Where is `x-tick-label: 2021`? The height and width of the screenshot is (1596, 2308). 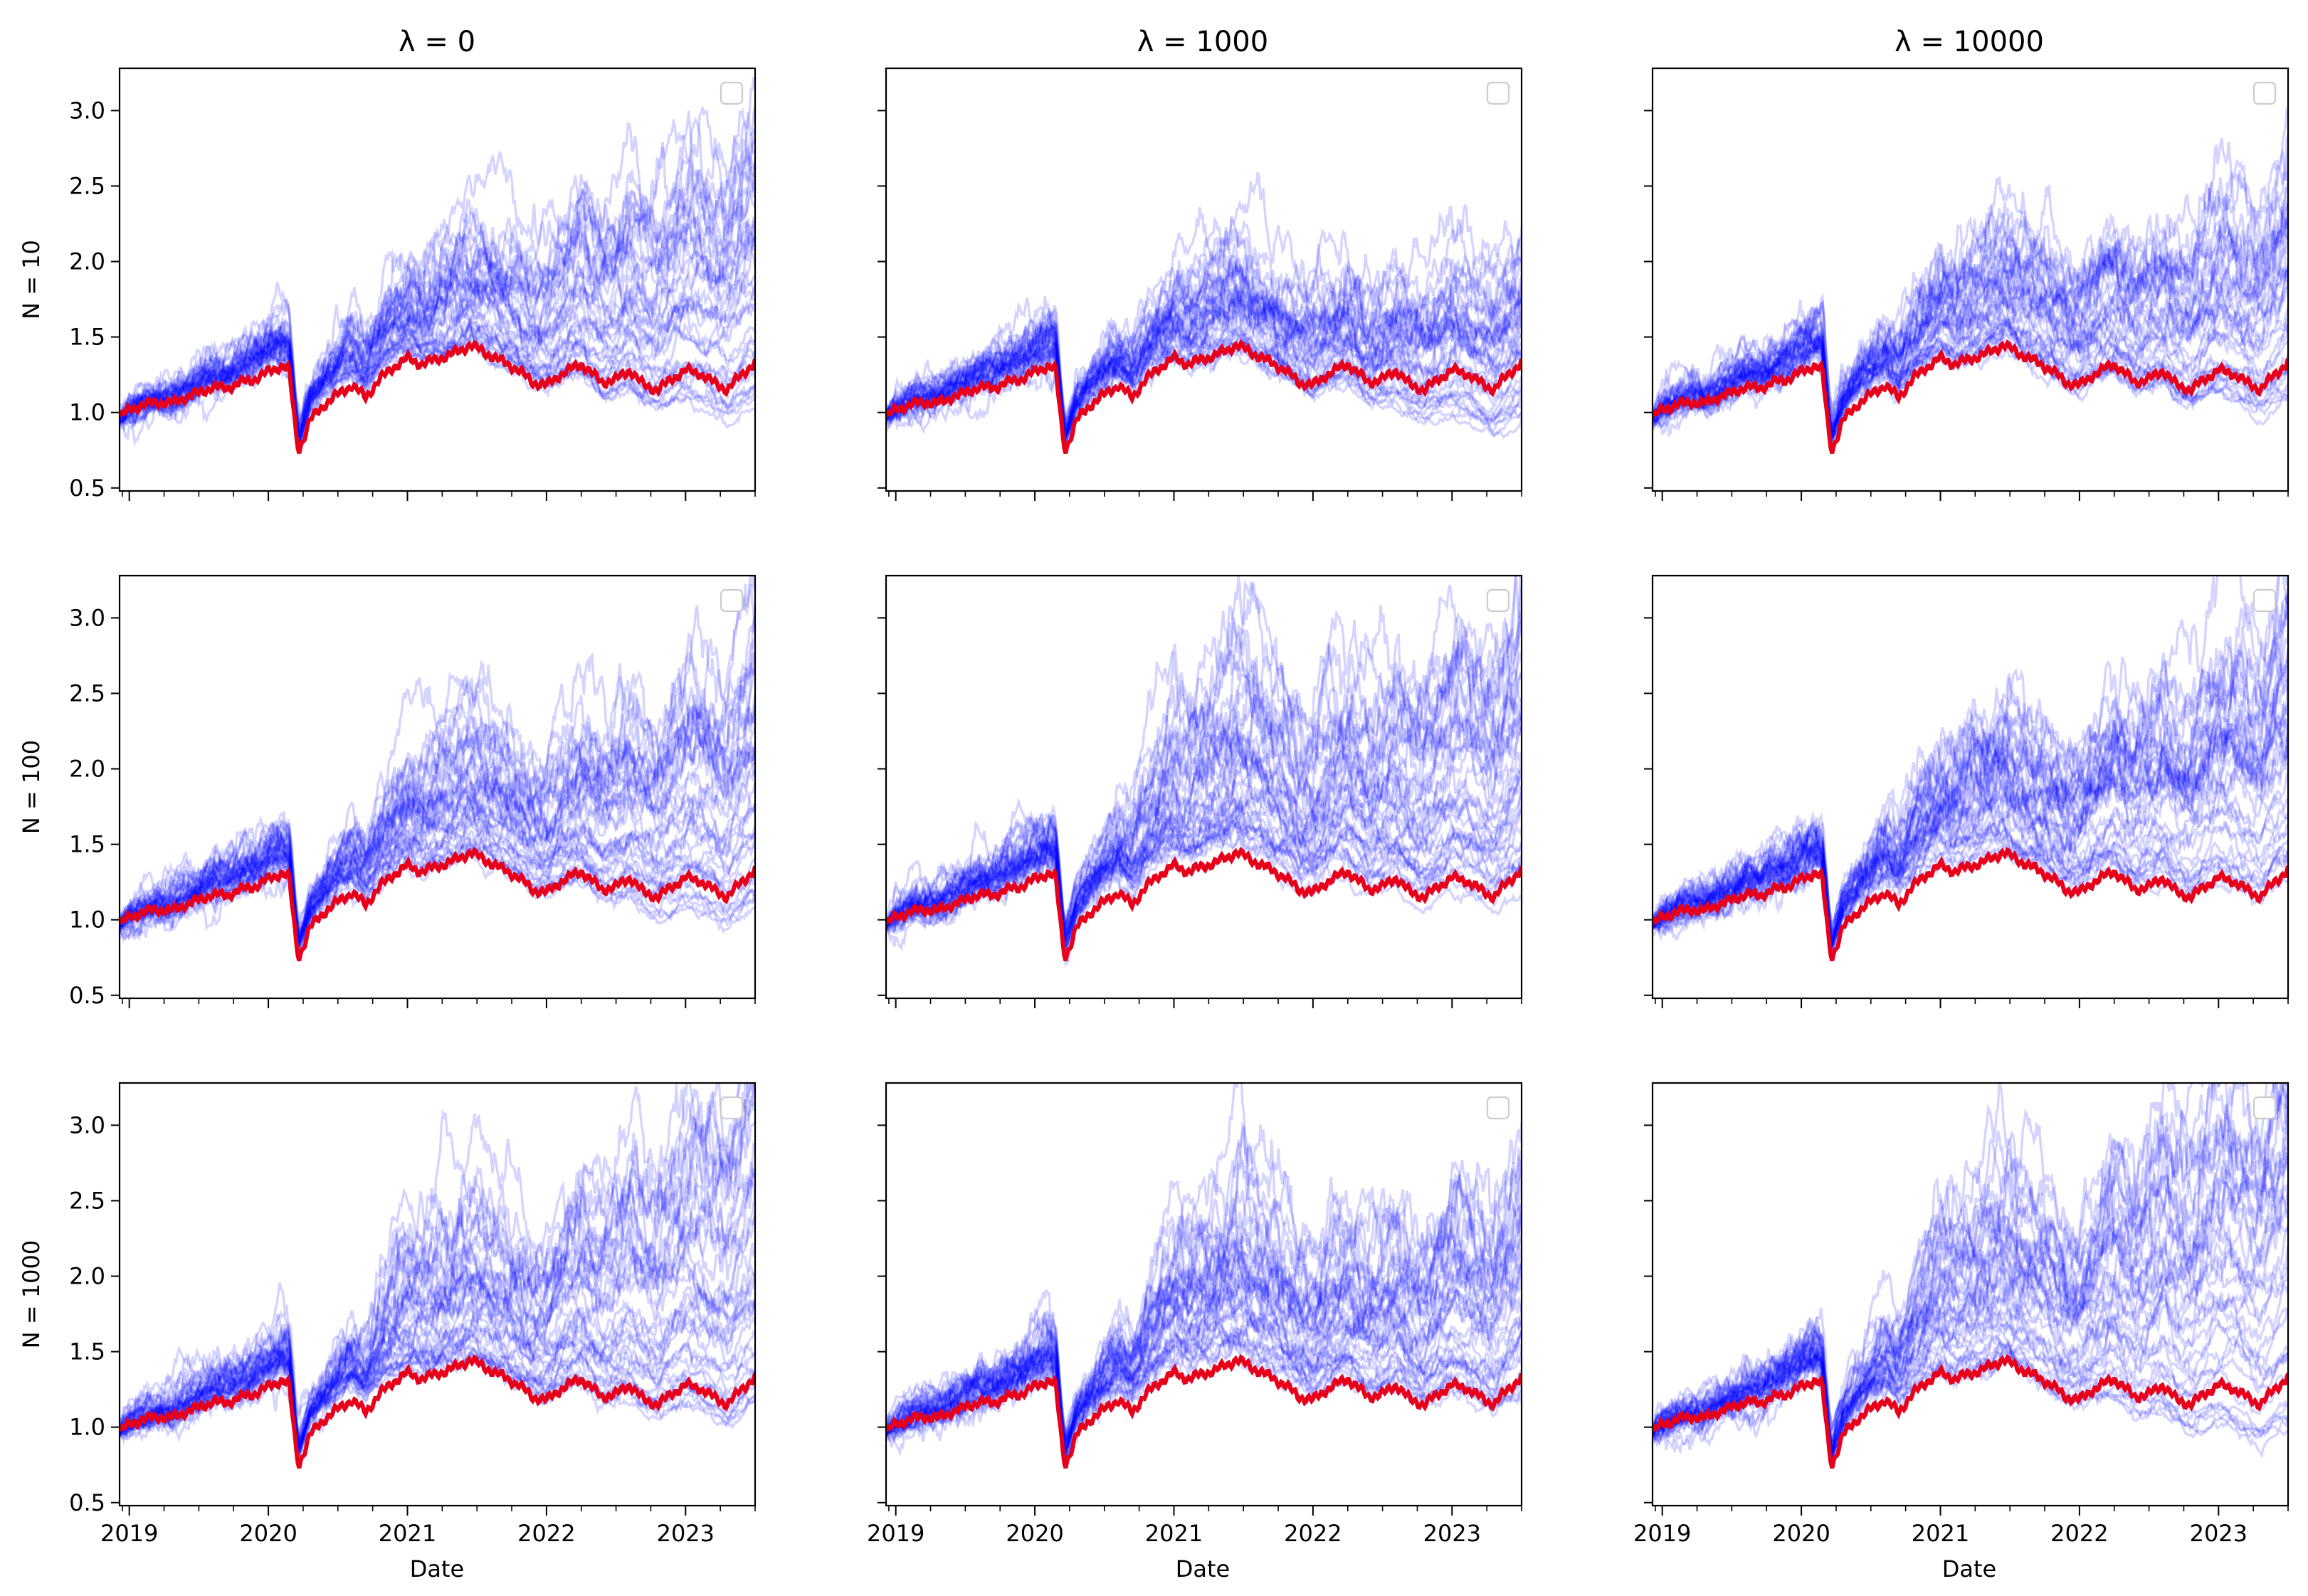 x-tick-label: 2021 is located at coordinates (1174, 1534).